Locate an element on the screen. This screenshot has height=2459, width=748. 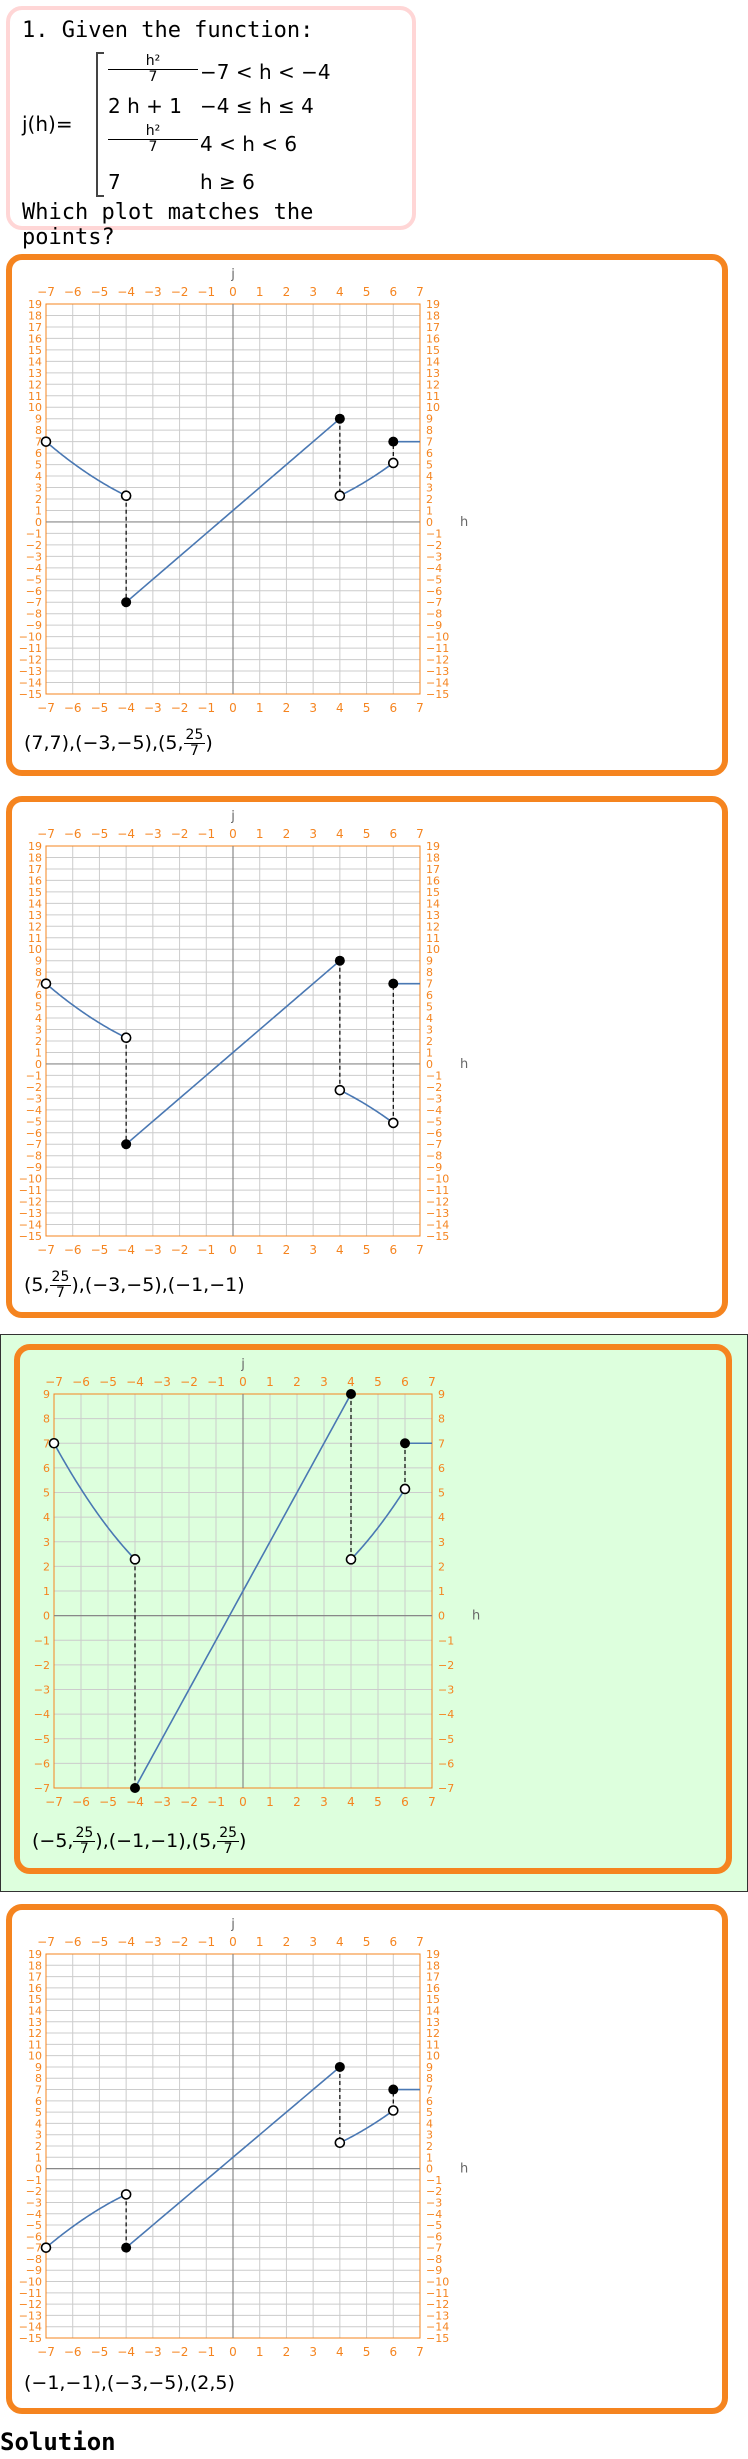
y-tick-label-right: −13 is located at coordinates (437, 671).